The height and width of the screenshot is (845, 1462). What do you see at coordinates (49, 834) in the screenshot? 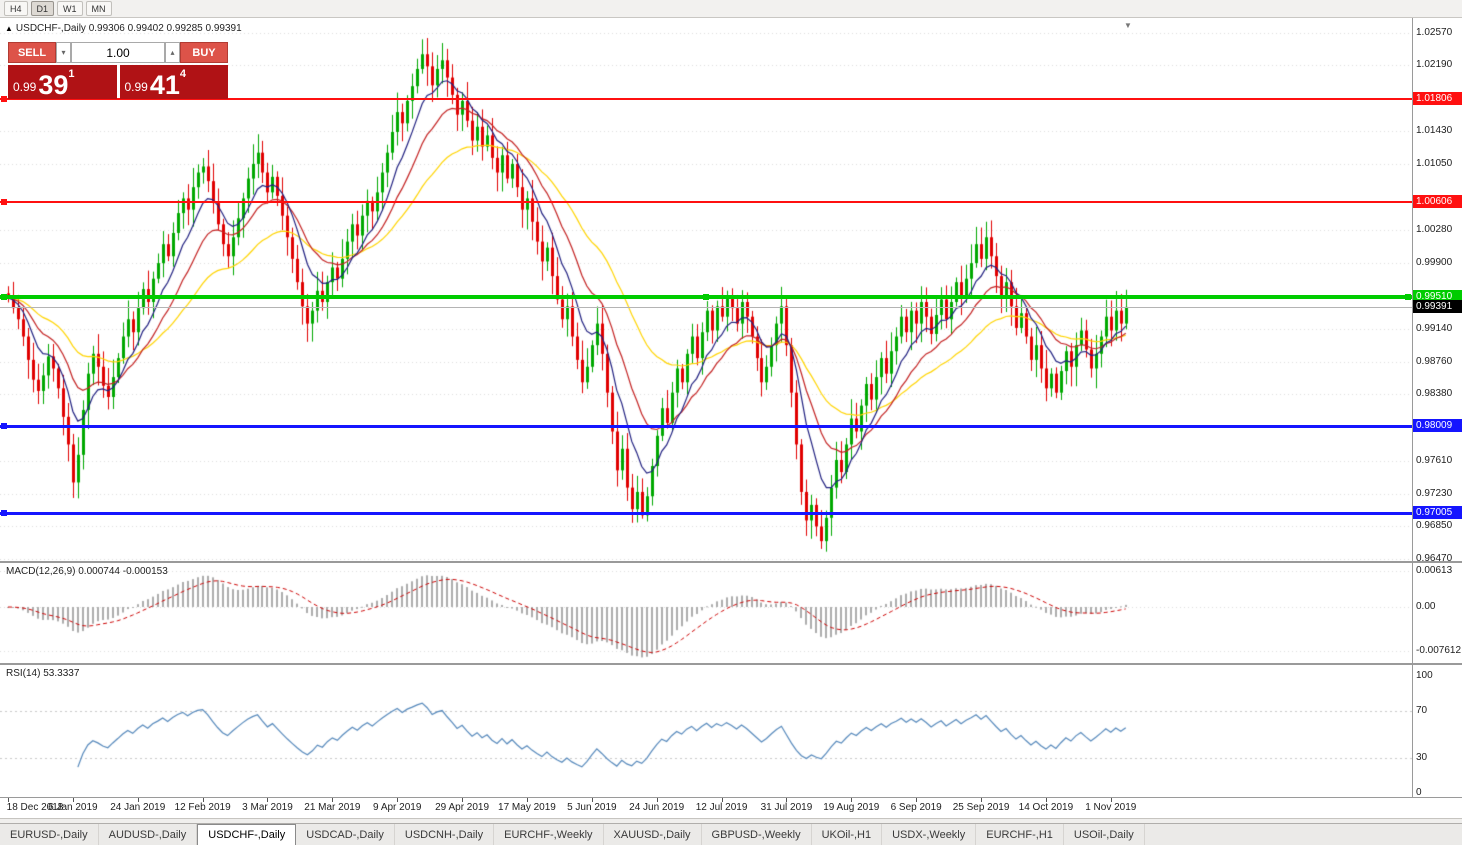
I see `symbol-tab-eurusddaily: EURUSD-,Daily` at bounding box center [49, 834].